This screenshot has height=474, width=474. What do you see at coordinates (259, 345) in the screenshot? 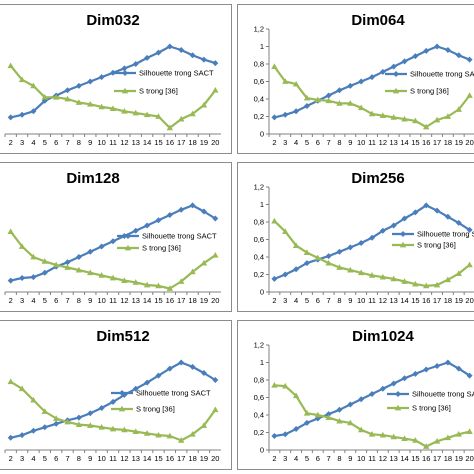
I see `y-tick-label: 1,2` at bounding box center [259, 345].